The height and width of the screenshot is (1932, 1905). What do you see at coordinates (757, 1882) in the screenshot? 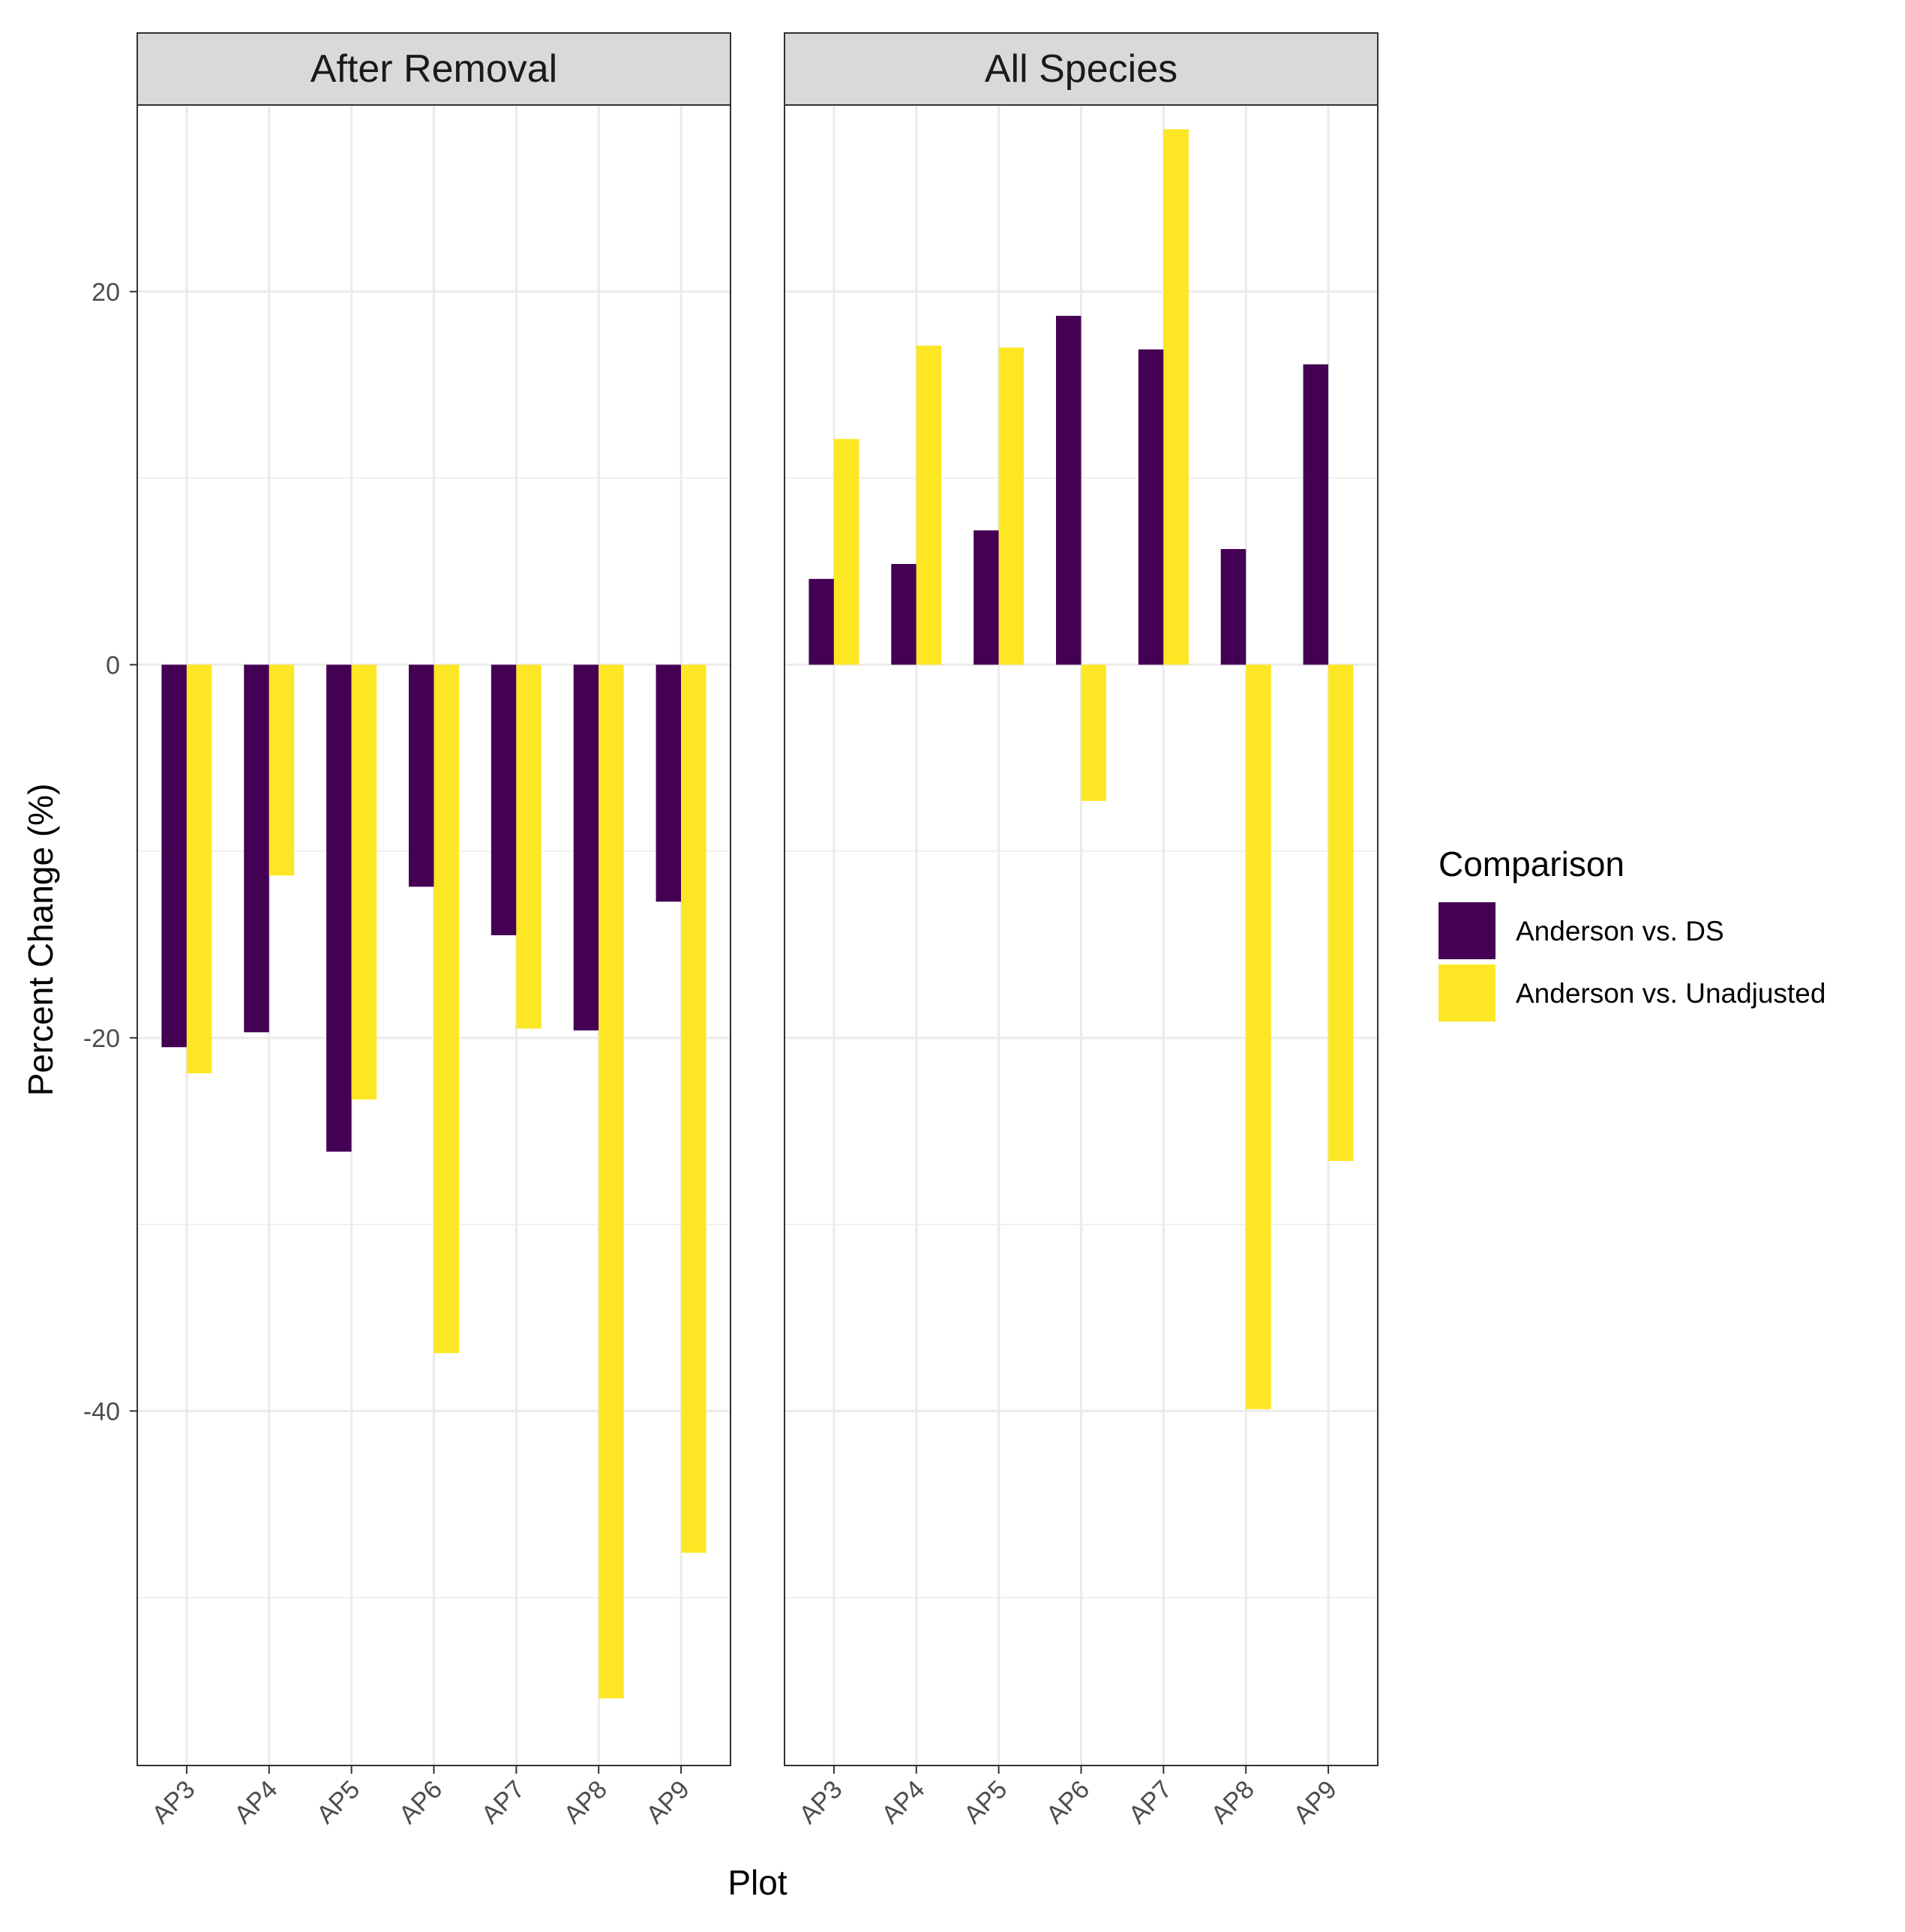
I see `x-axis-title: Plot` at bounding box center [757, 1882].